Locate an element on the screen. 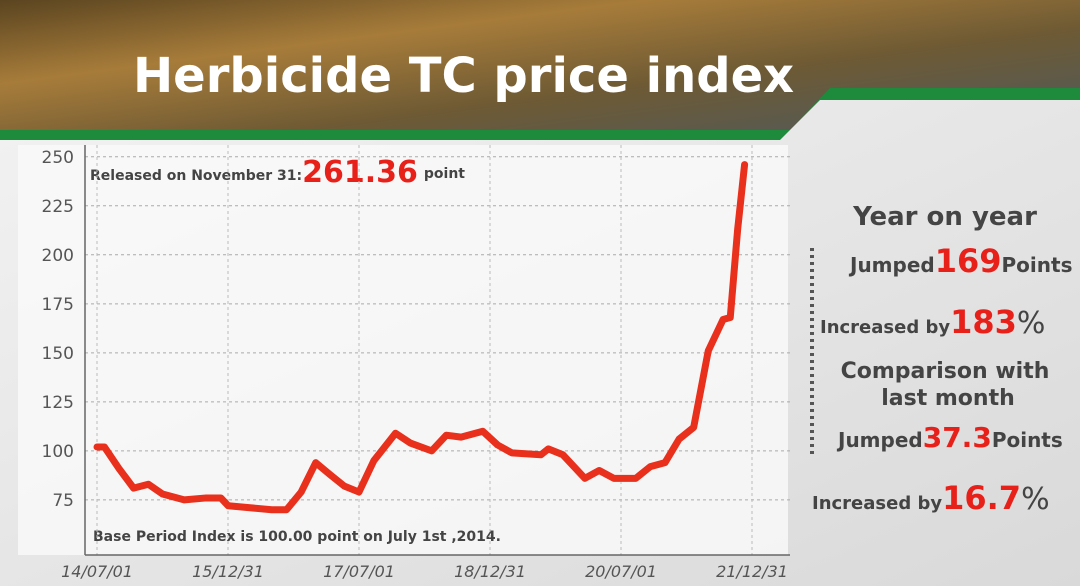 This screenshot has height=586, width=1080. release-unit: point is located at coordinates (444, 174).